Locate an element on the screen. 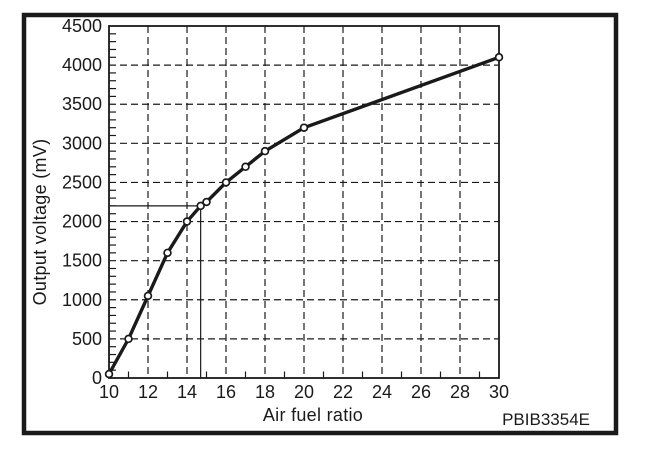 This screenshot has height=451, width=650. y-axis-title: Output voltage (mV) is located at coordinates (40, 222).